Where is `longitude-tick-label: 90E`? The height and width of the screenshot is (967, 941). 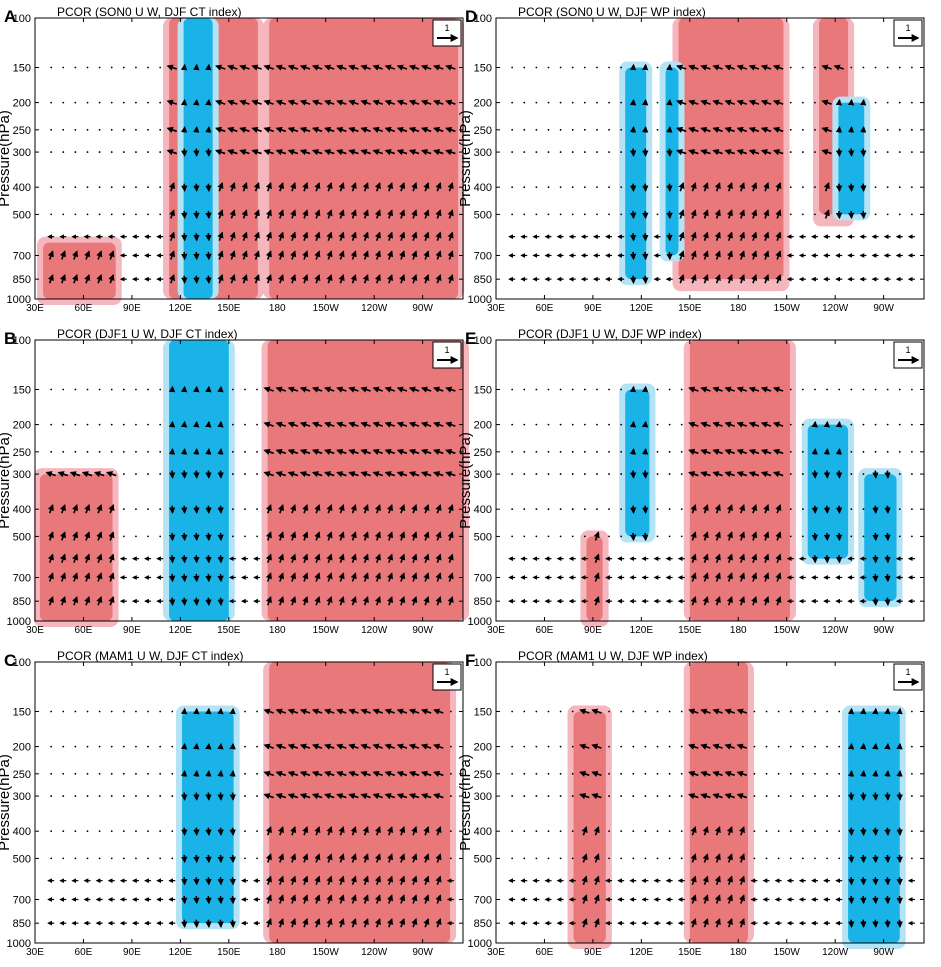 longitude-tick-label: 90E is located at coordinates (132, 308).